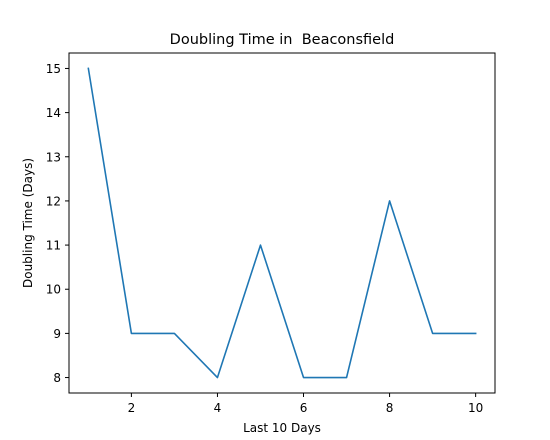 The image size is (550, 440). I want to click on x-axis: 2 4 6 8 10, so click(305, 404).